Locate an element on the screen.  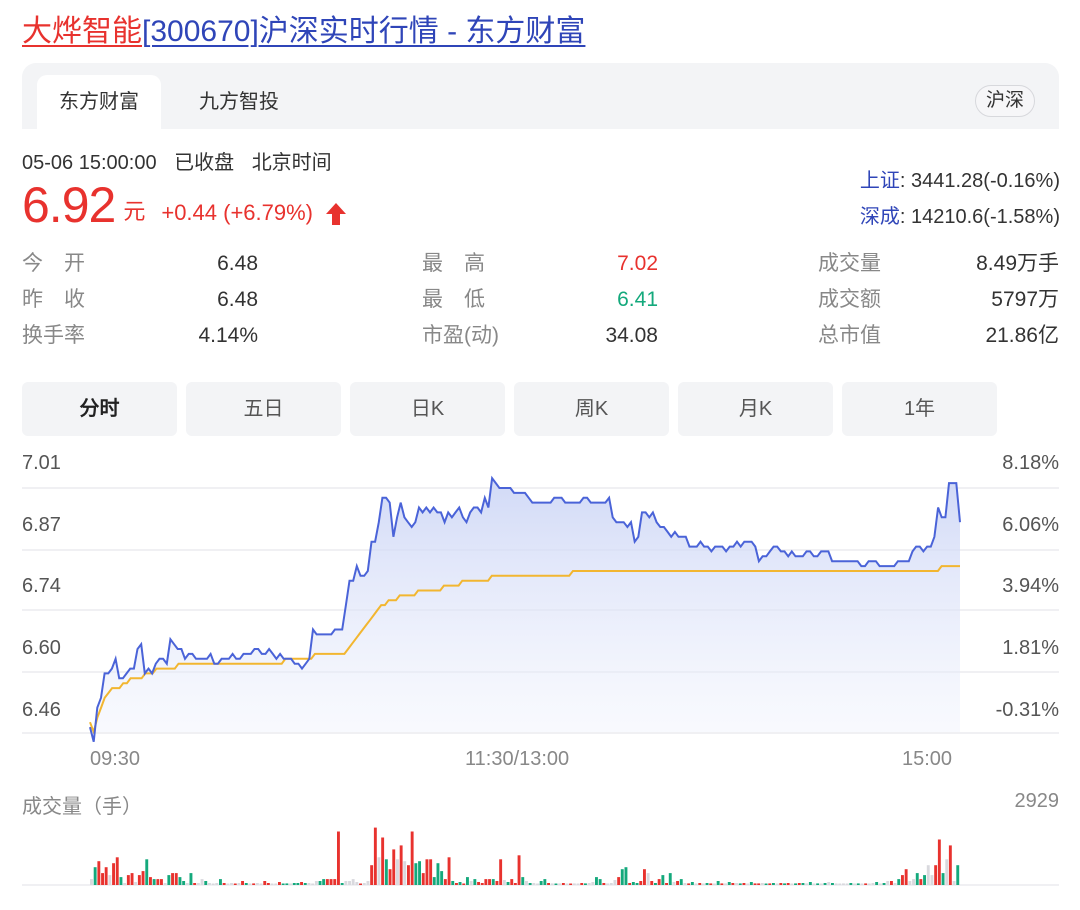
stats-row: 换手率 4.14% 市盈(动) 34.08 总市值 21.86亿 is located at coordinates (540, 336).